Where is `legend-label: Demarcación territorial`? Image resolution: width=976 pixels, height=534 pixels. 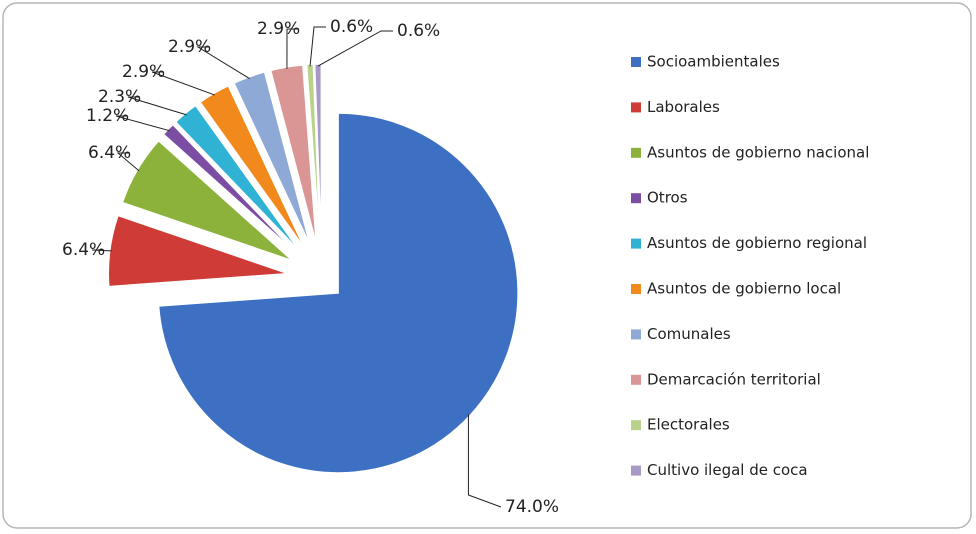
legend-label: Demarcación territorial is located at coordinates (734, 379).